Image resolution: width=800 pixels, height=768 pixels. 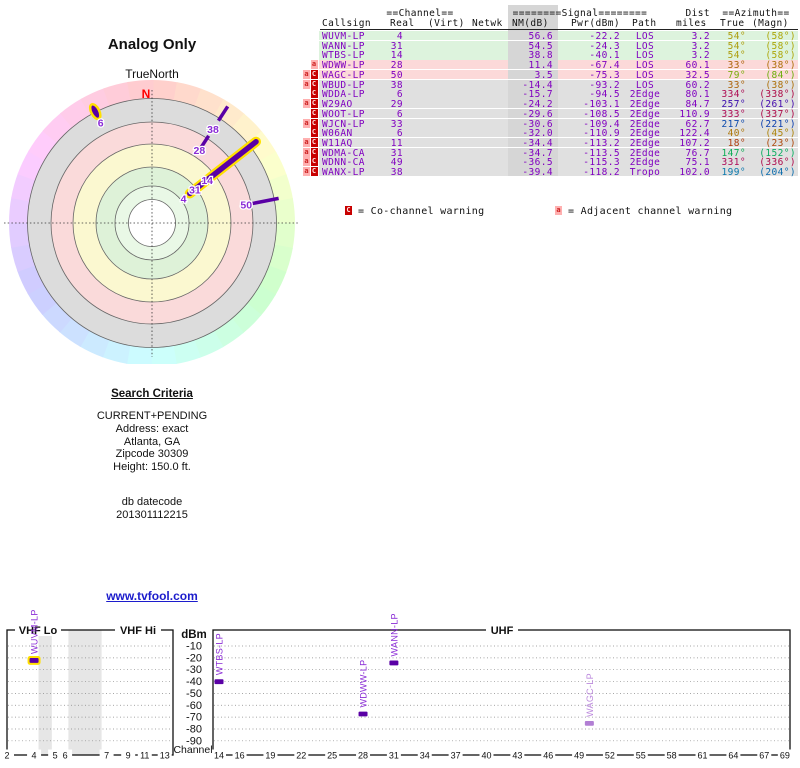 I want to click on station-callsign-label: WANN-LP, so click(x=394, y=634).